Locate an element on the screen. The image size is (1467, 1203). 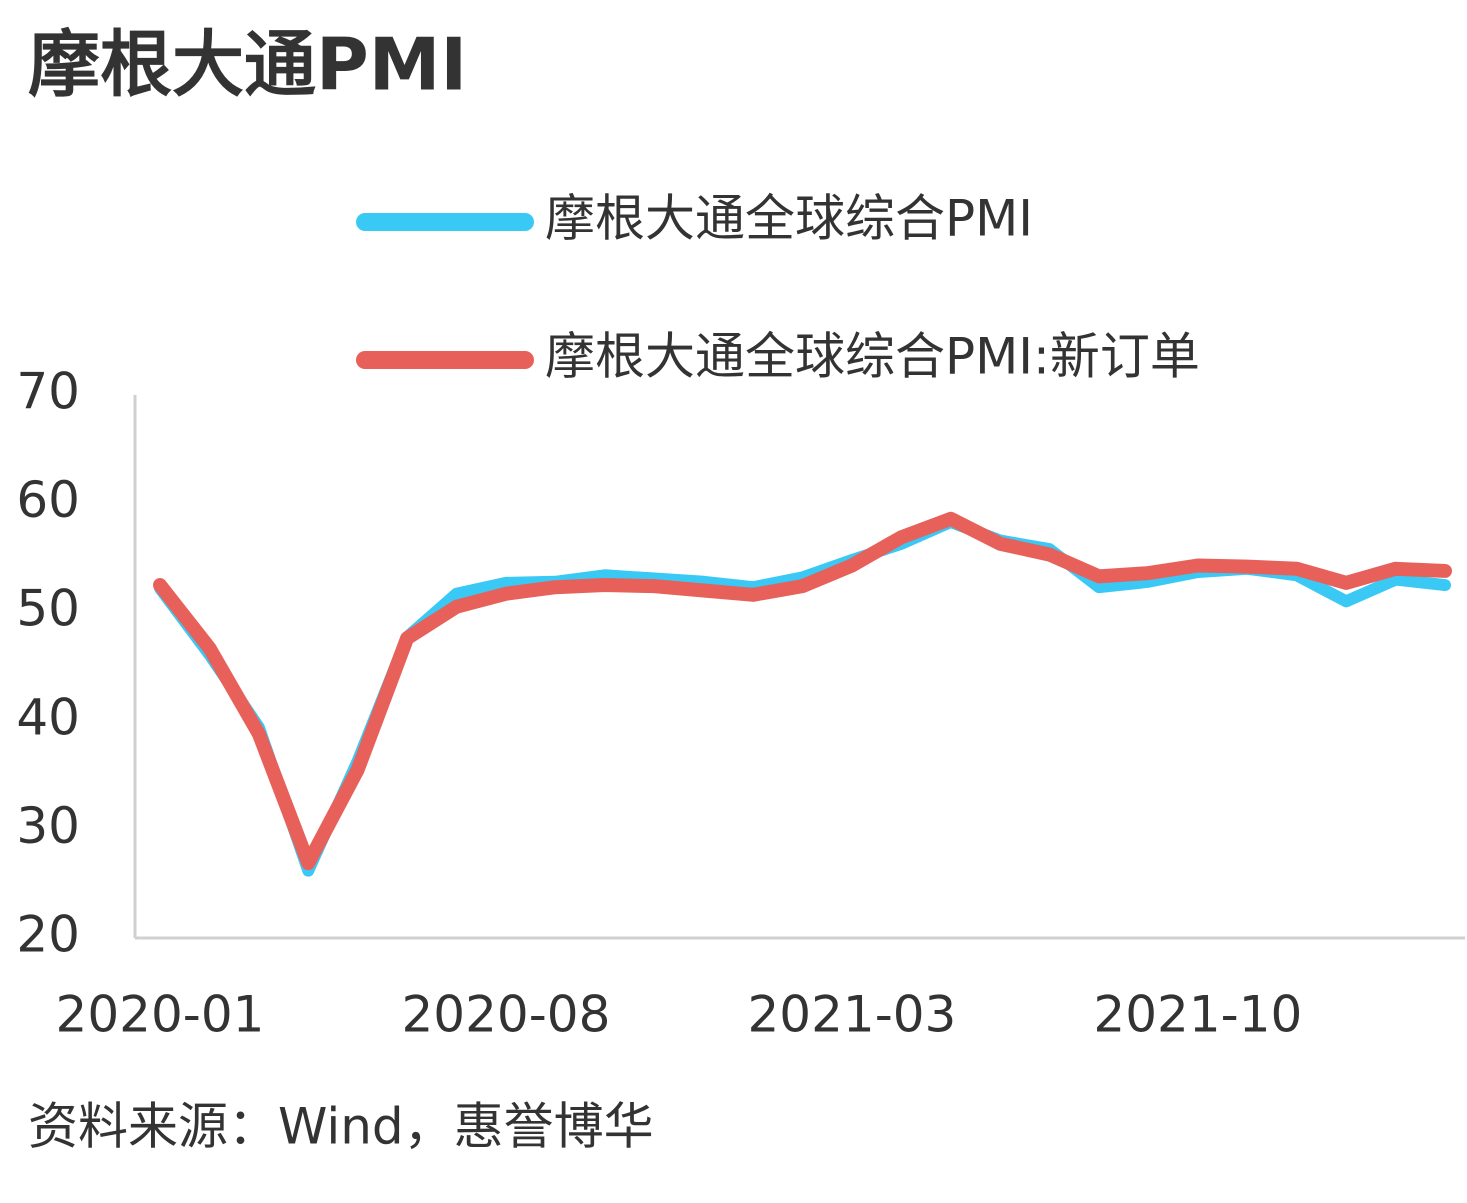
y-tick-label: 30 is located at coordinates (48, 826).